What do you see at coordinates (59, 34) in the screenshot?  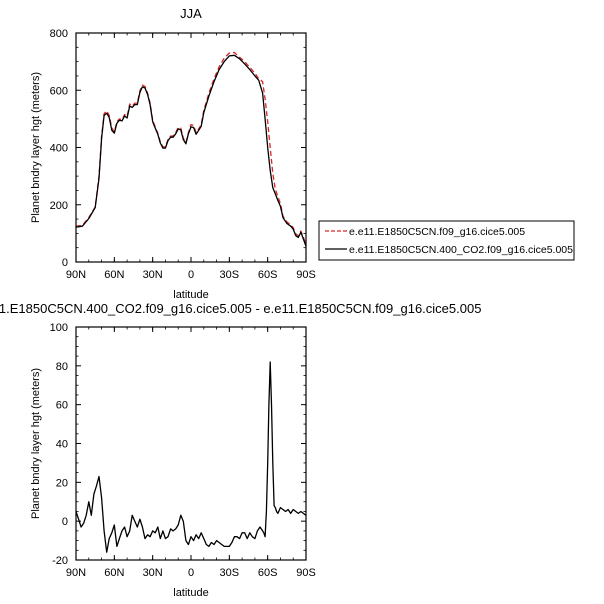 I see `y-tick-label: 800` at bounding box center [59, 34].